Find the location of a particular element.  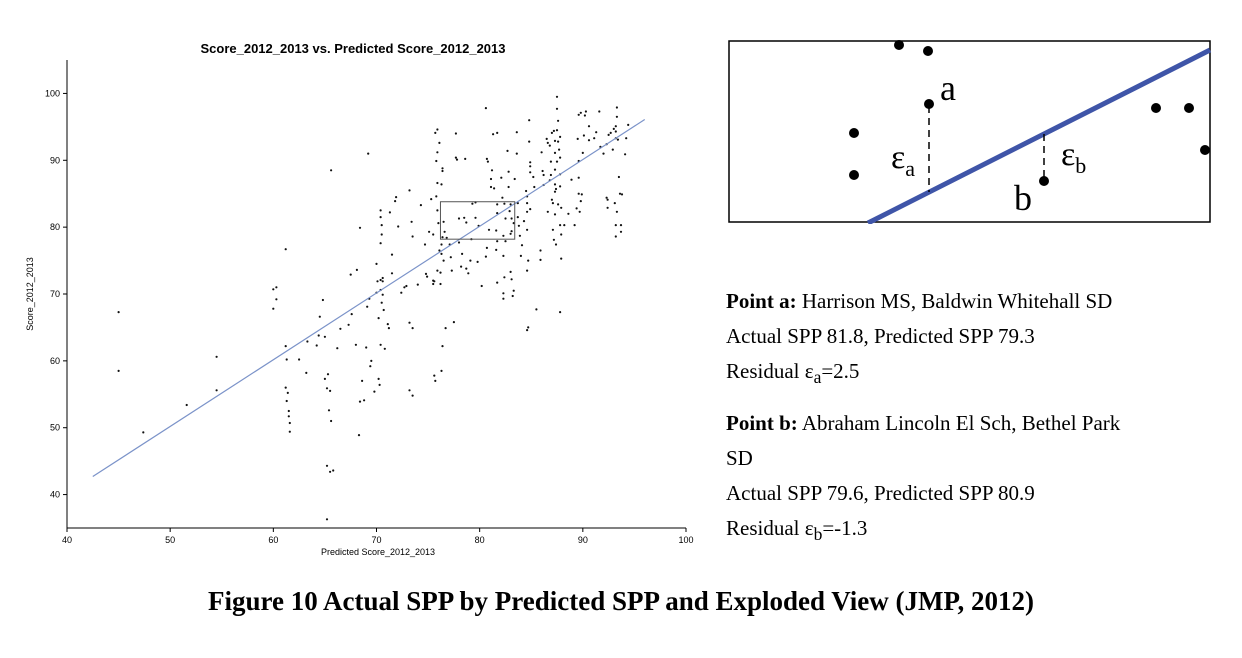

y-tick-label: 90 is located at coordinates (55, 160).